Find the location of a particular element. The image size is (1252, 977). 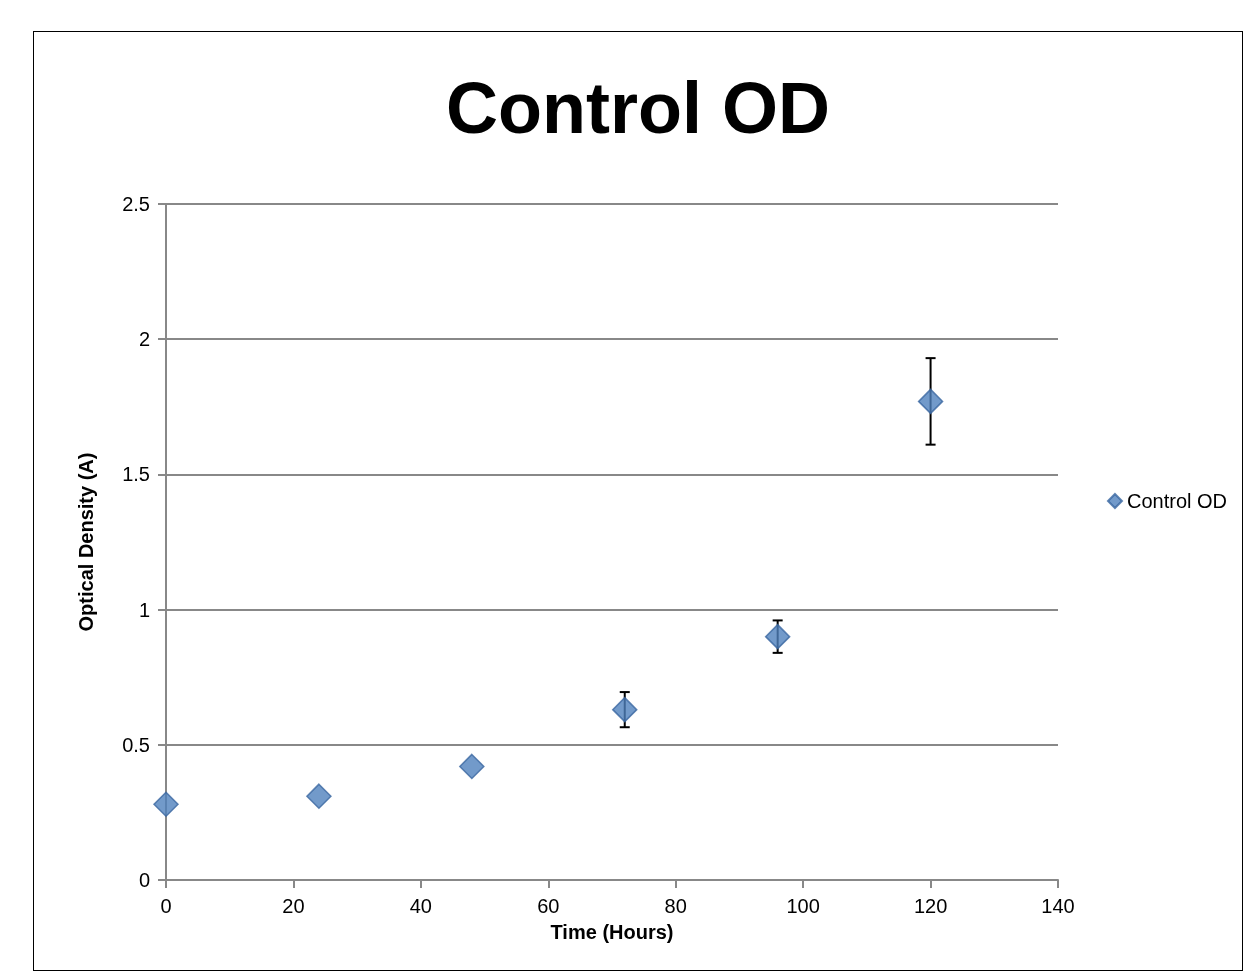

y-axis-title: Optical Density (A) is located at coordinates (86, 542).